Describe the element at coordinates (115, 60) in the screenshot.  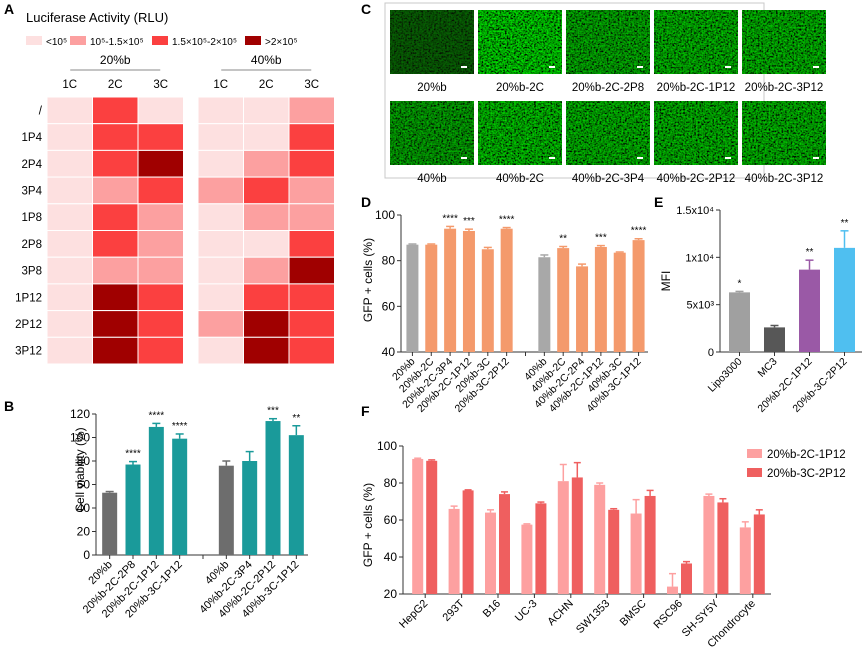
I see `group-label: 20%b` at that location.